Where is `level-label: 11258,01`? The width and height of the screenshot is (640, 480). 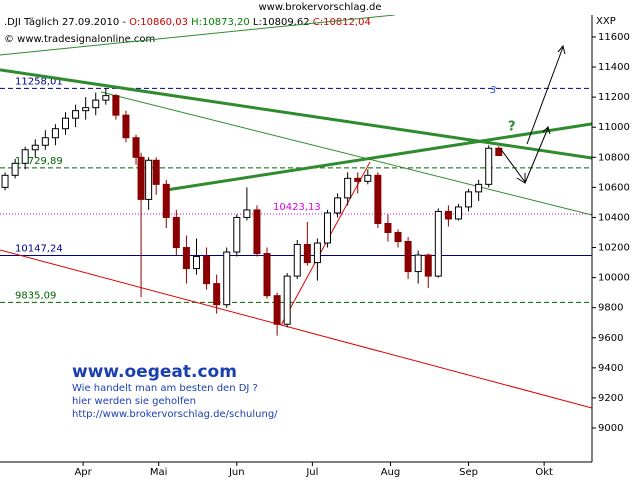 level-label: 11258,01 is located at coordinates (39, 81).